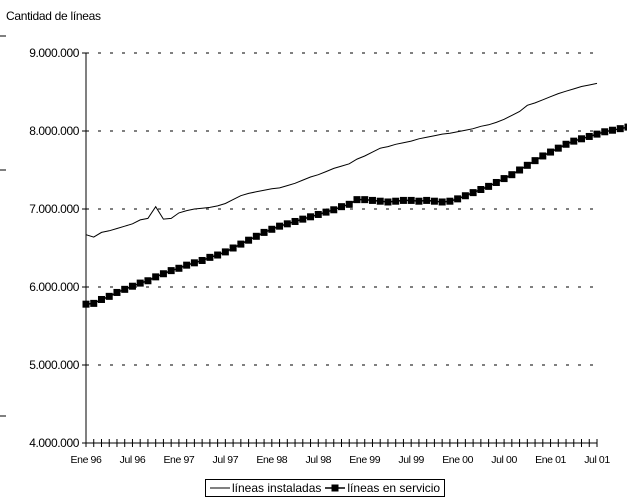  Describe the element at coordinates (394, 488) in the screenshot. I see `legend-label-lineas-en-servicio: líneas en servicio` at that location.